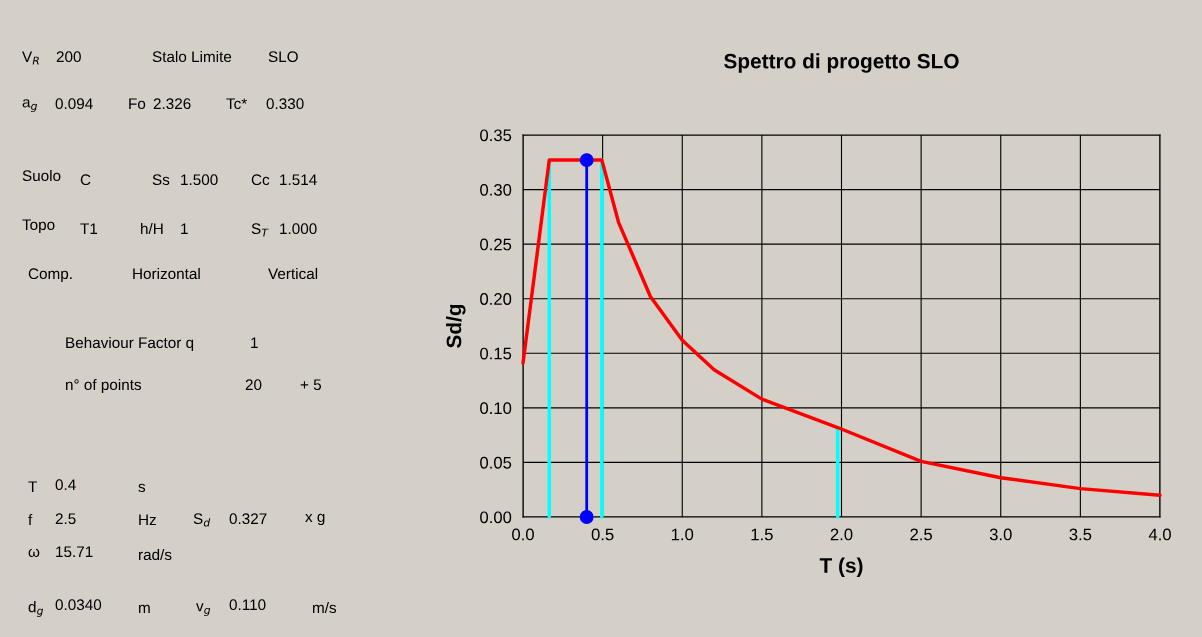  What do you see at coordinates (65, 519) in the screenshot?
I see `text: 2.5` at bounding box center [65, 519].